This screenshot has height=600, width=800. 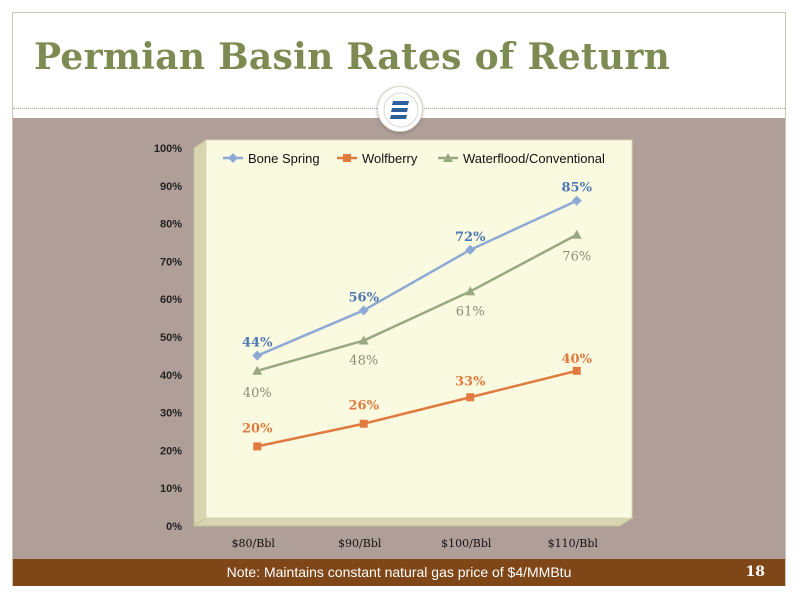 I want to click on x-category-label: $90/Bbl, so click(x=360, y=543).